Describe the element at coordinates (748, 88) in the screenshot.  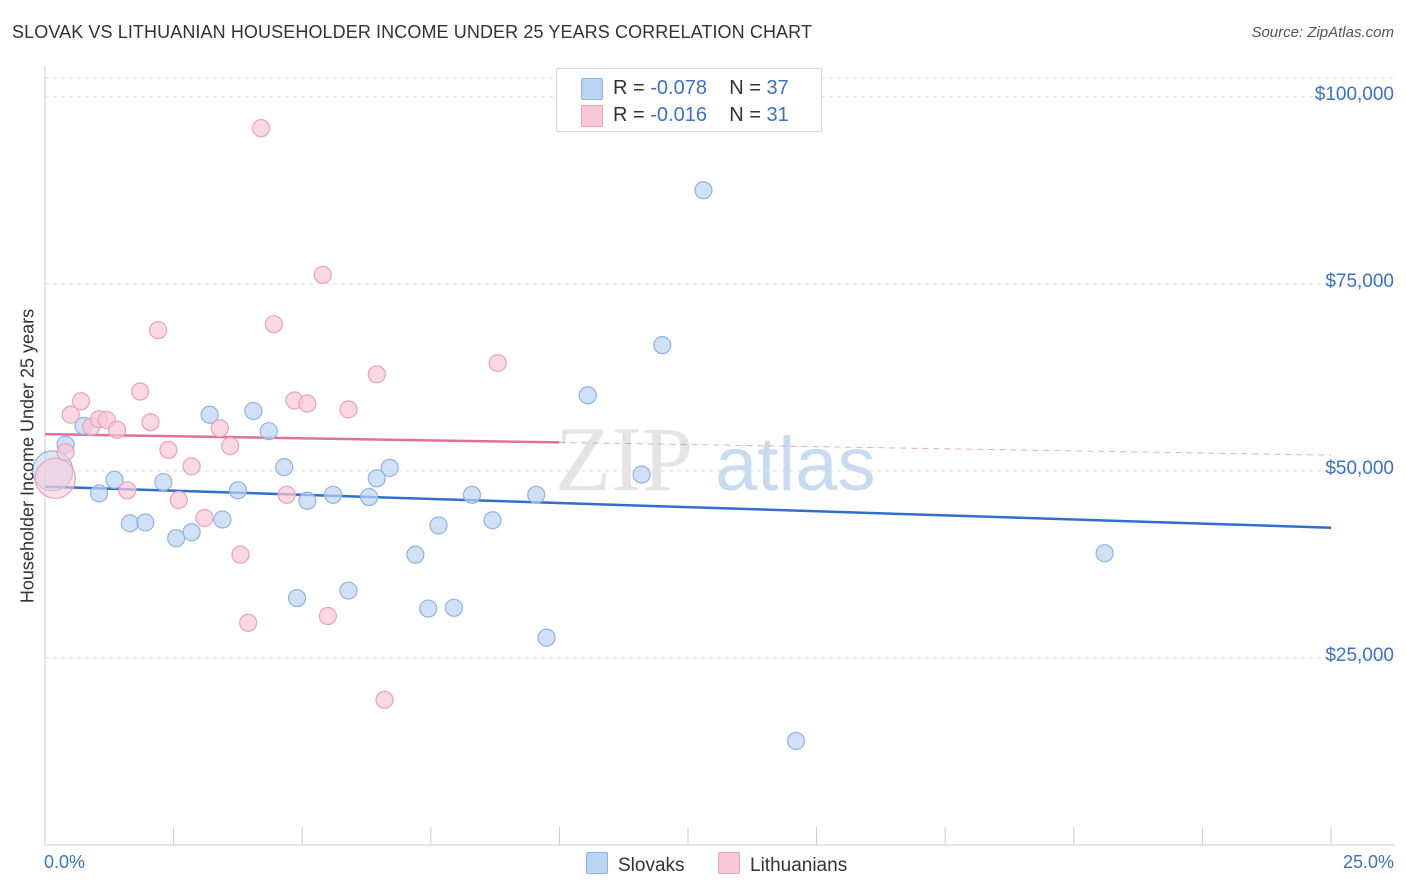
I see `slovaks-n-label: N =` at that location.